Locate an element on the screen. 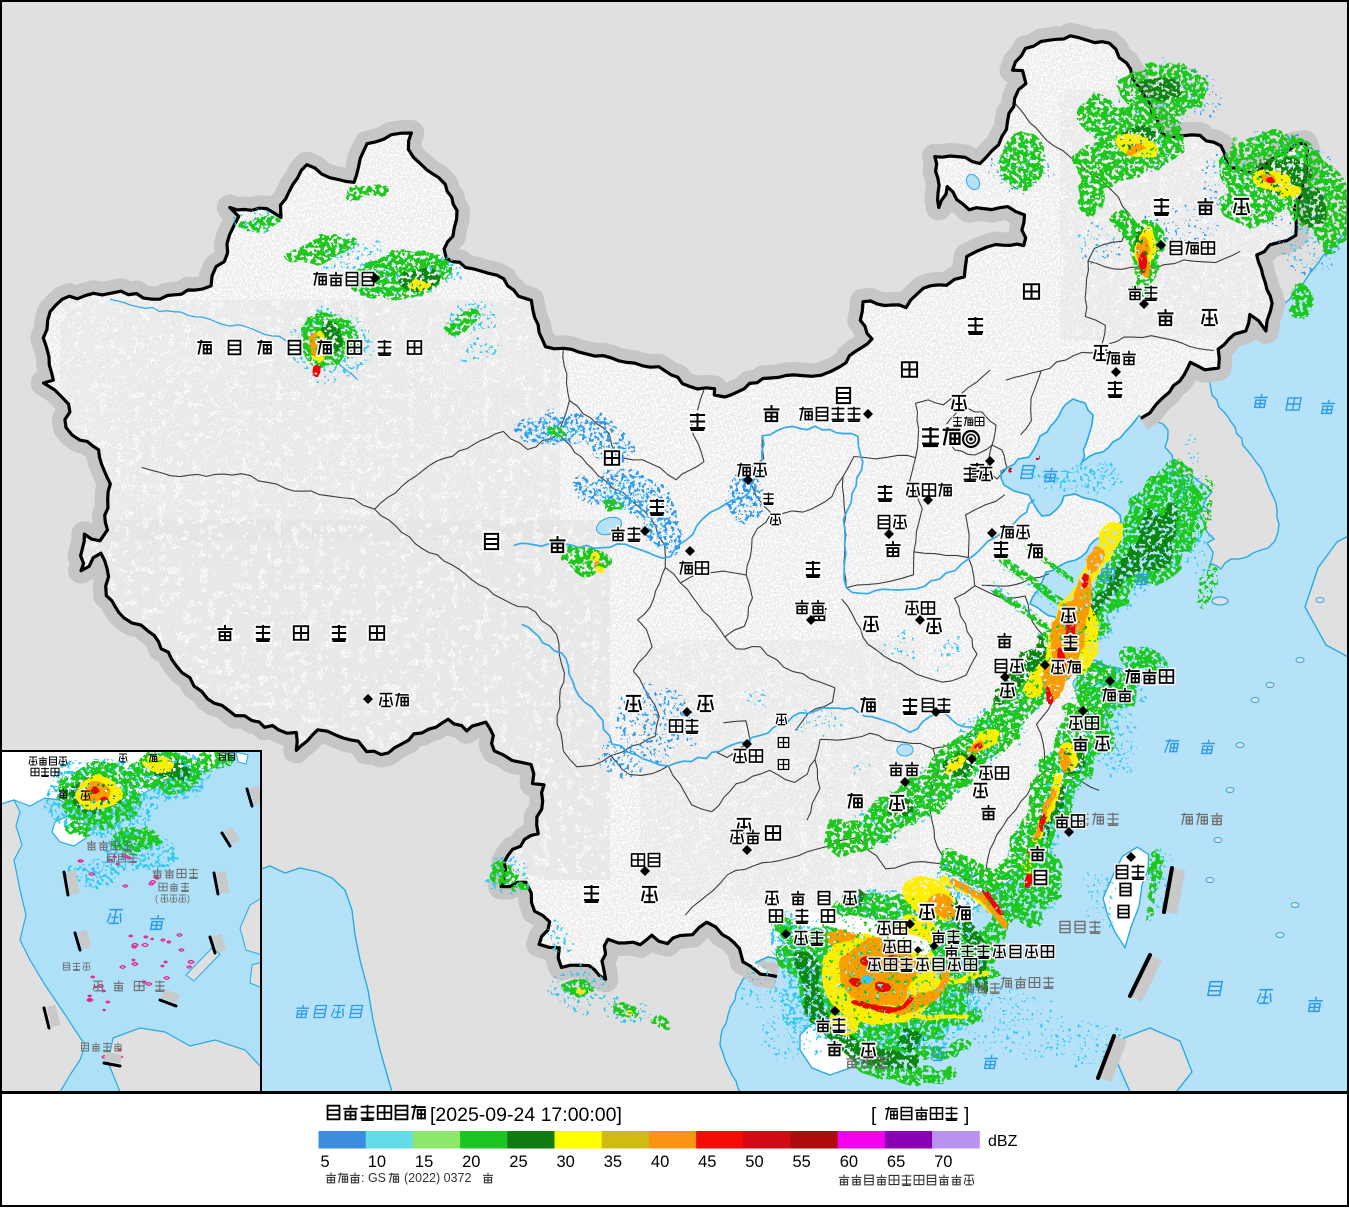  svg-text: dBZ is located at coordinates (1003, 1141).